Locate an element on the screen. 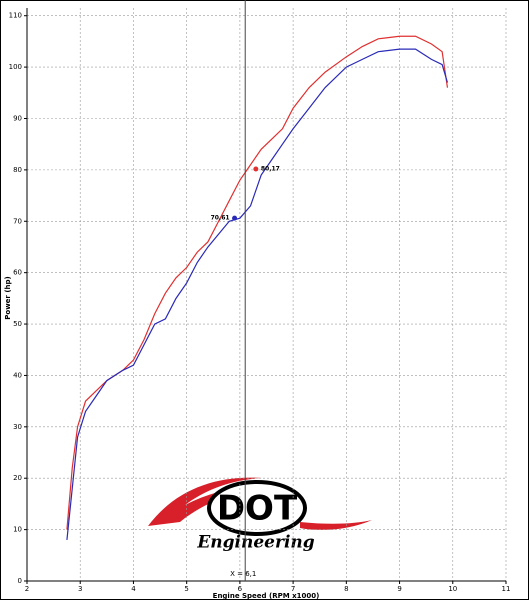 The height and width of the screenshot is (600, 529). logo-swoosh is located at coordinates (336, 525).